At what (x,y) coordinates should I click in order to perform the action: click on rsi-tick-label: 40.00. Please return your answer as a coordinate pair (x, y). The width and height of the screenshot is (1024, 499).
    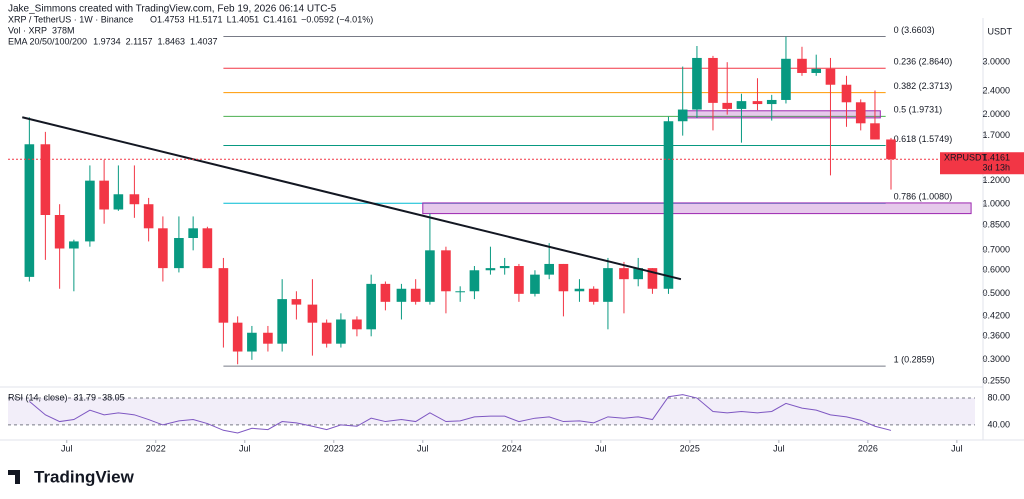
    Looking at the image, I should click on (998, 424).